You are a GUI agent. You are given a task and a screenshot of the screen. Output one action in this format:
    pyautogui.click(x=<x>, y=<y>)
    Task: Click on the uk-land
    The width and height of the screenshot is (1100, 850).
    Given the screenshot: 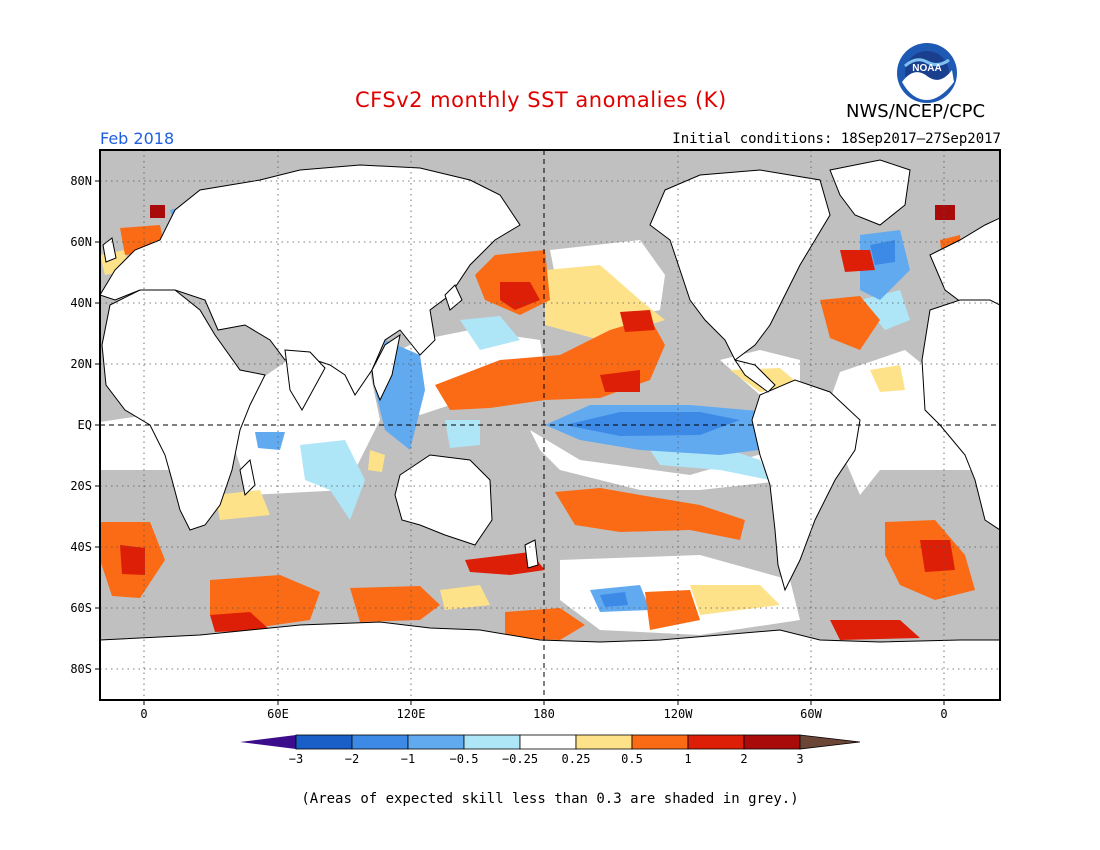 What is the action you would take?
    pyautogui.click(x=109, y=250)
    